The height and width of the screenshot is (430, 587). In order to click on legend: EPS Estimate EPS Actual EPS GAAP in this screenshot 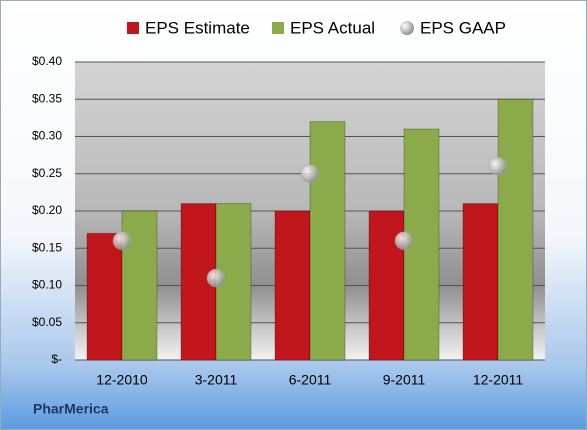, I will do `click(316, 27)`.